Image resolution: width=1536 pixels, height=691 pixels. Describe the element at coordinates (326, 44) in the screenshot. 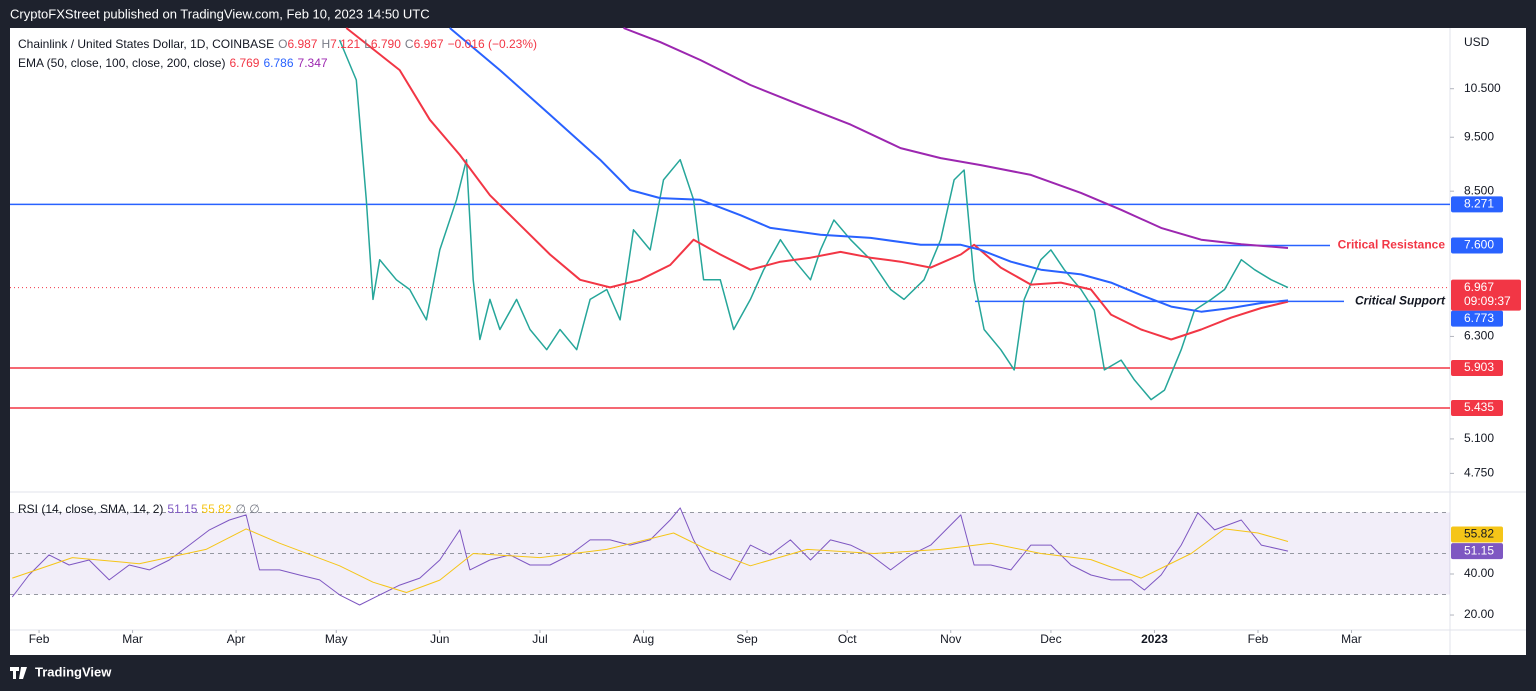

I see `ohlc-key: H` at that location.